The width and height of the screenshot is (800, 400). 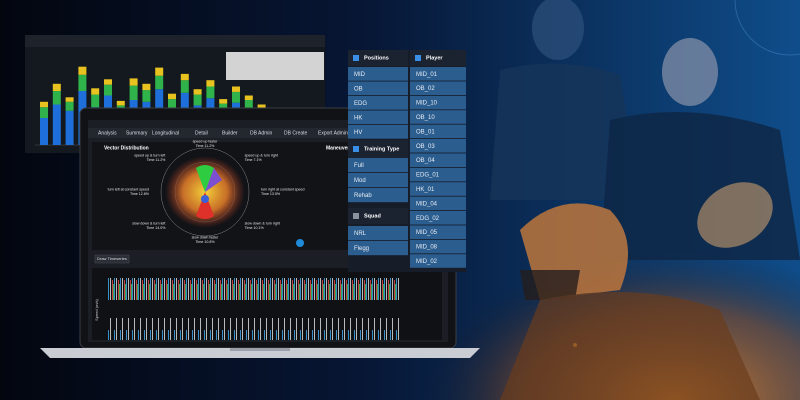 What do you see at coordinates (361, 249) in the screenshot?
I see `filter-item: Flegg` at bounding box center [361, 249].